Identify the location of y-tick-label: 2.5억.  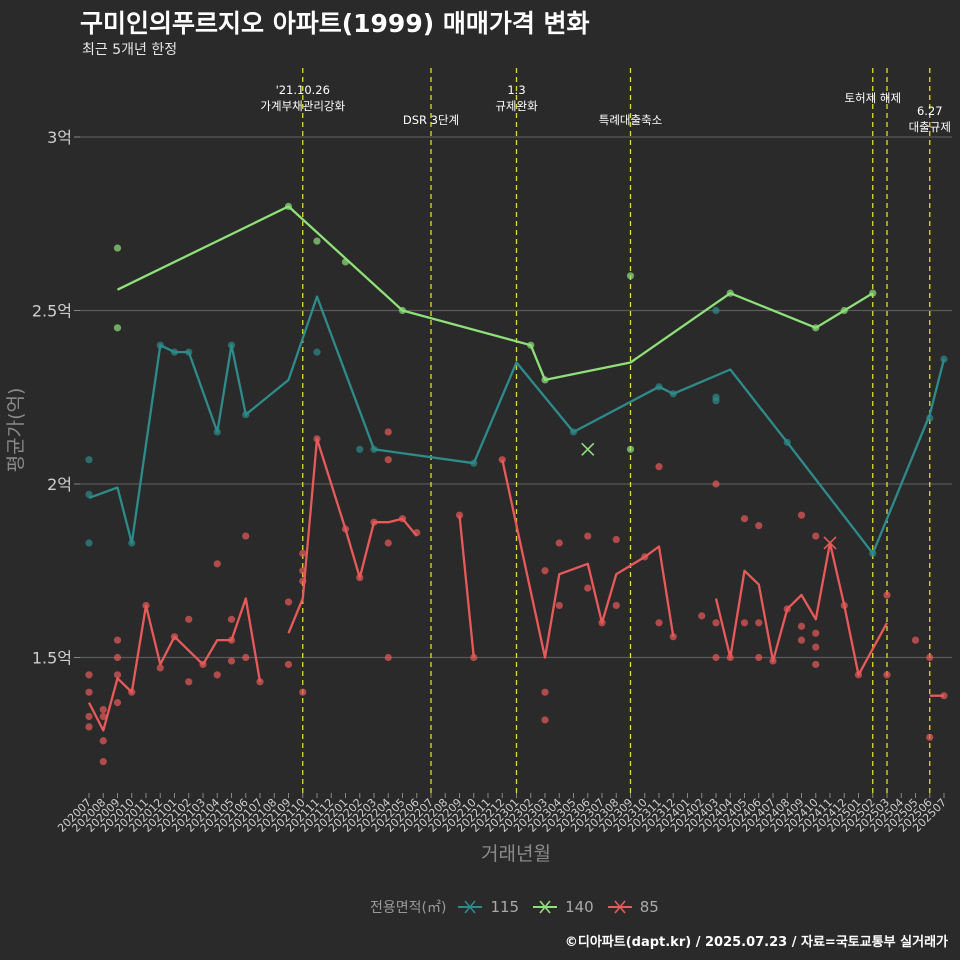
(52, 311).